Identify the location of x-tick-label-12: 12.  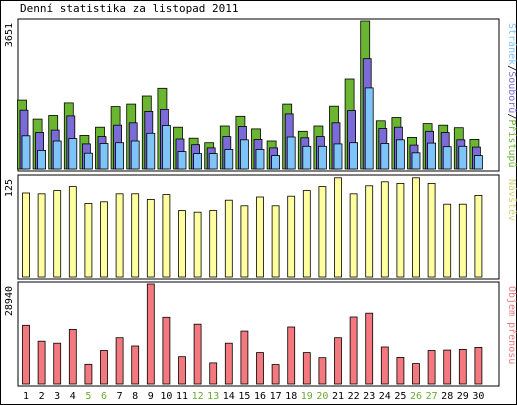
(198, 396).